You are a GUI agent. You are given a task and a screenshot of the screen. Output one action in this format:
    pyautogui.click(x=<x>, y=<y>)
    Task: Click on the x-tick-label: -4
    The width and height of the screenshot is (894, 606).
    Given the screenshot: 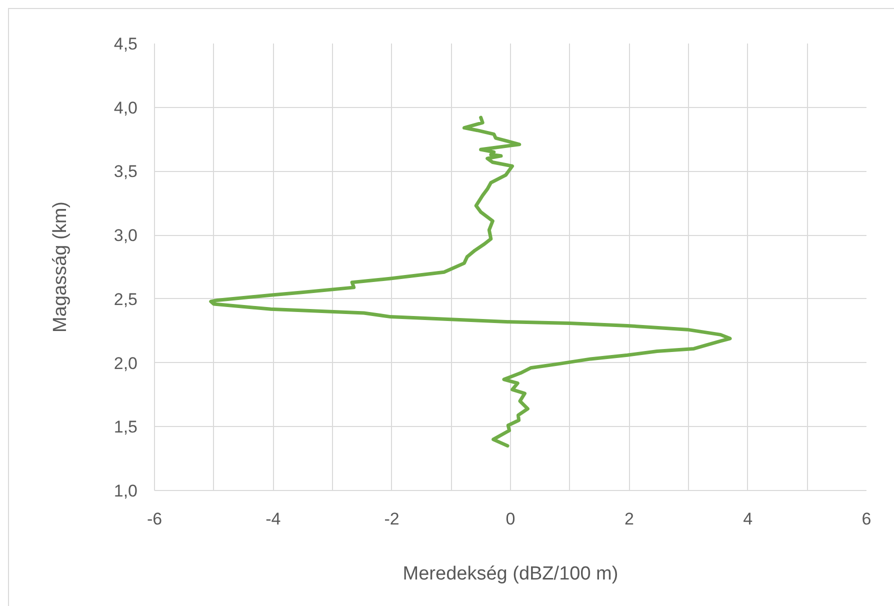 What is the action you would take?
    pyautogui.click(x=273, y=519)
    